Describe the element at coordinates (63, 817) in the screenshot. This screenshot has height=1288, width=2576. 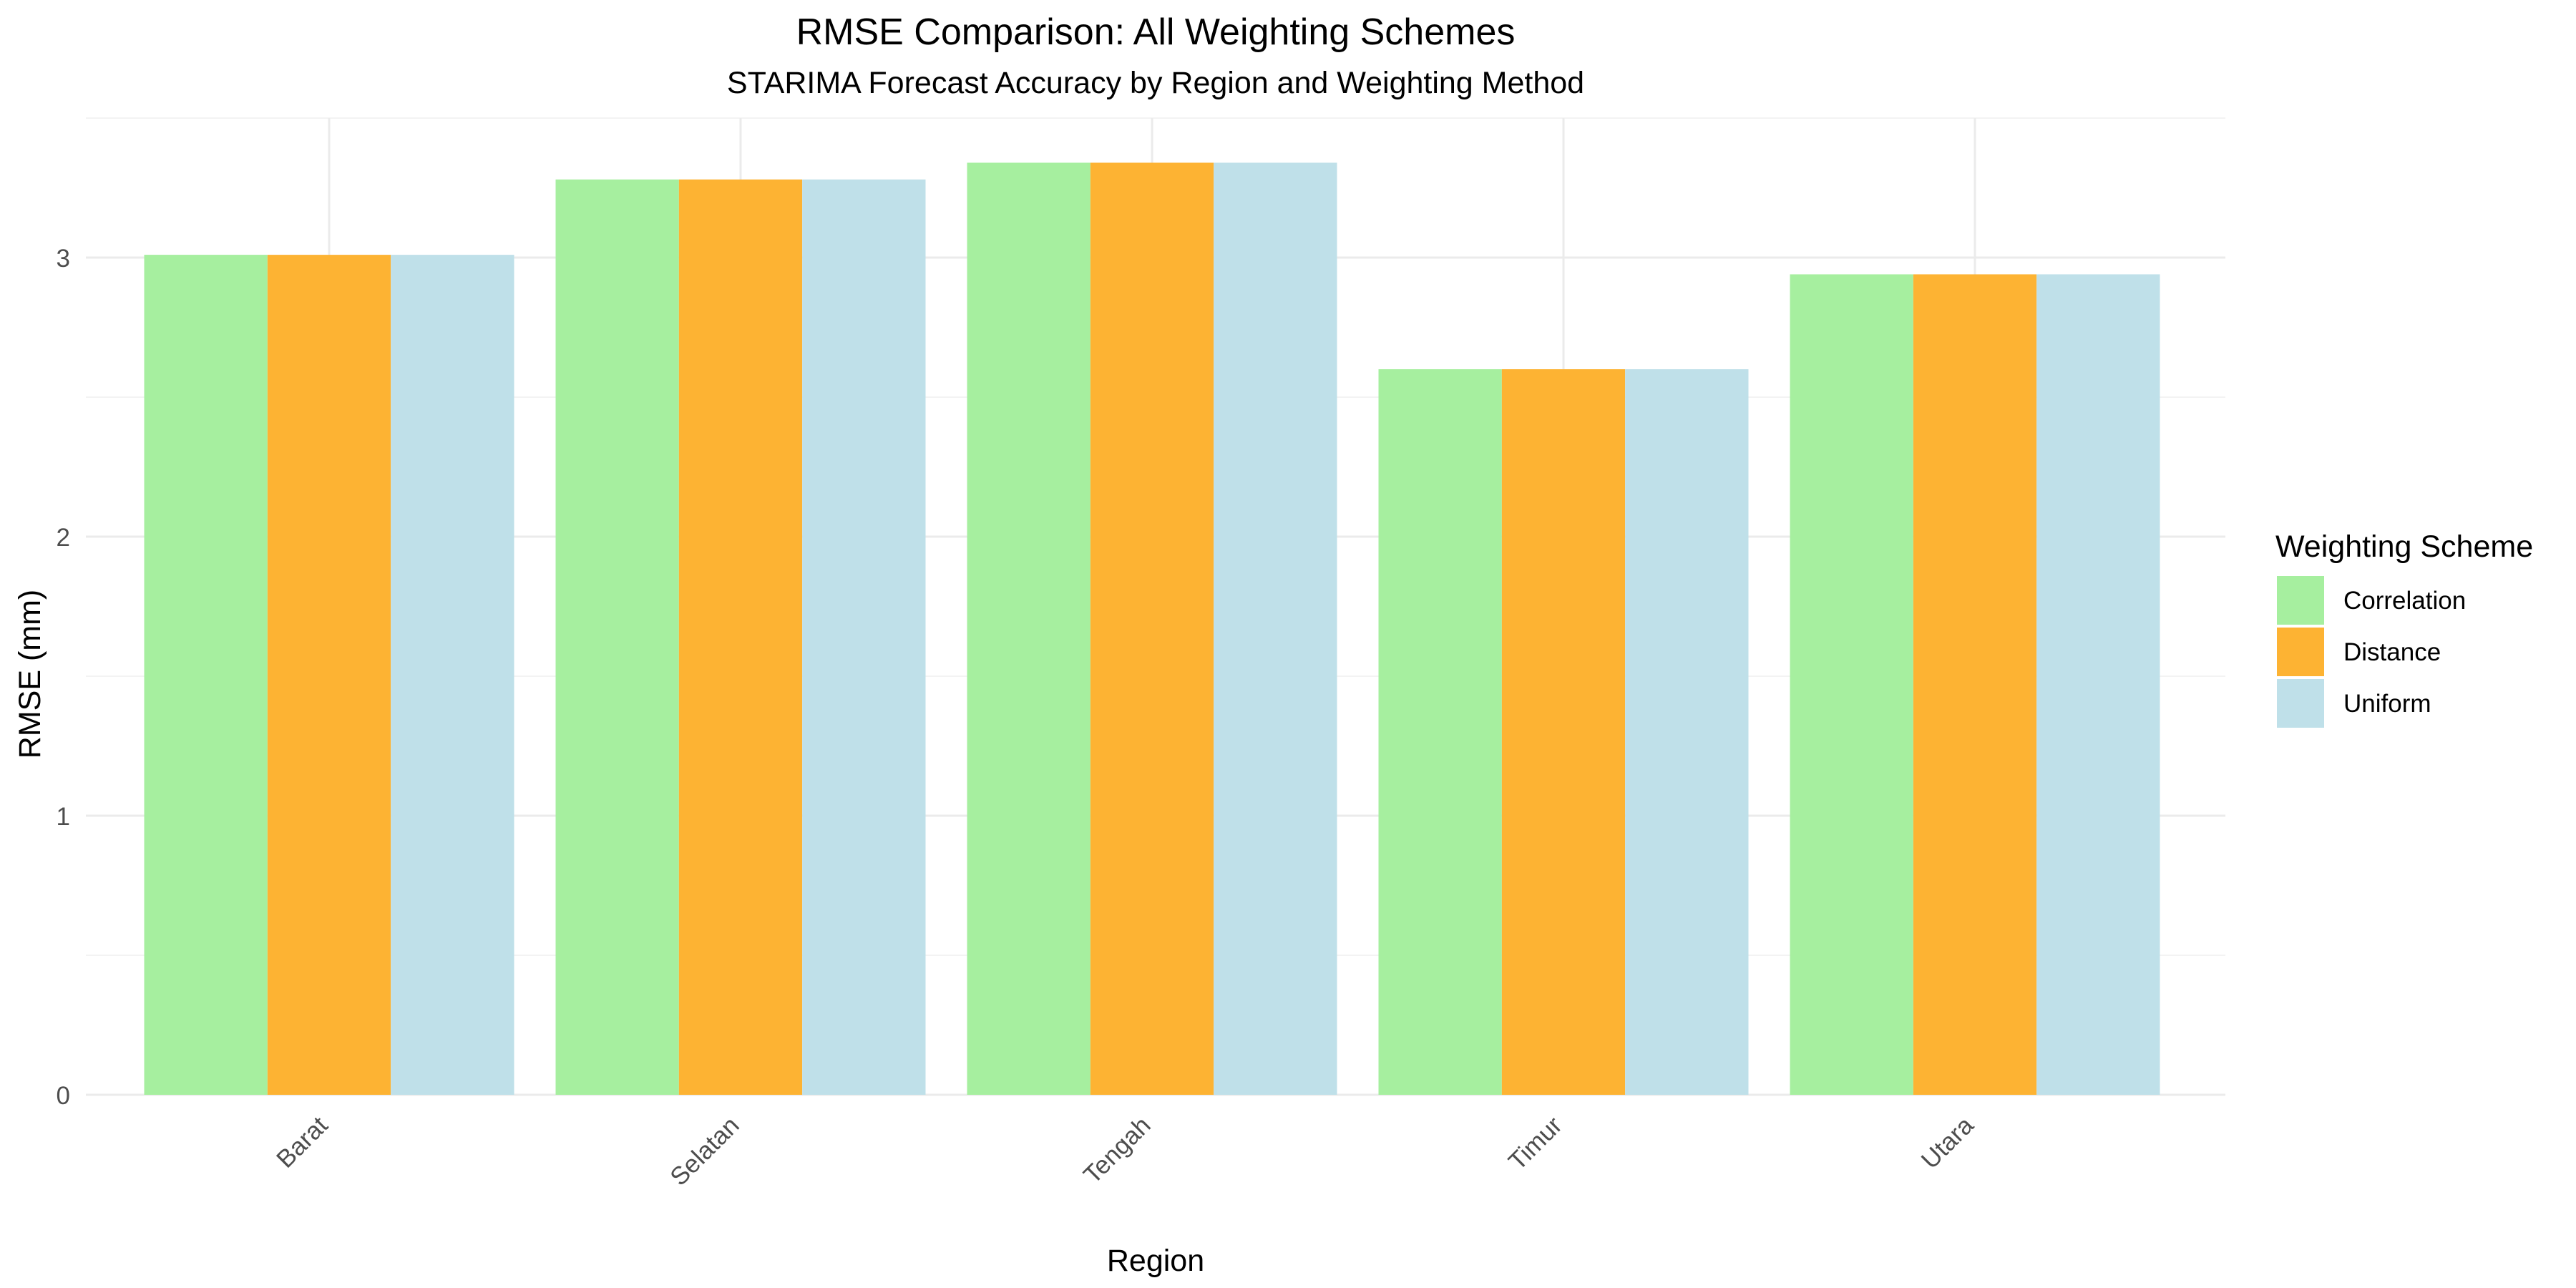
I see `y-tick-label: 1` at that location.